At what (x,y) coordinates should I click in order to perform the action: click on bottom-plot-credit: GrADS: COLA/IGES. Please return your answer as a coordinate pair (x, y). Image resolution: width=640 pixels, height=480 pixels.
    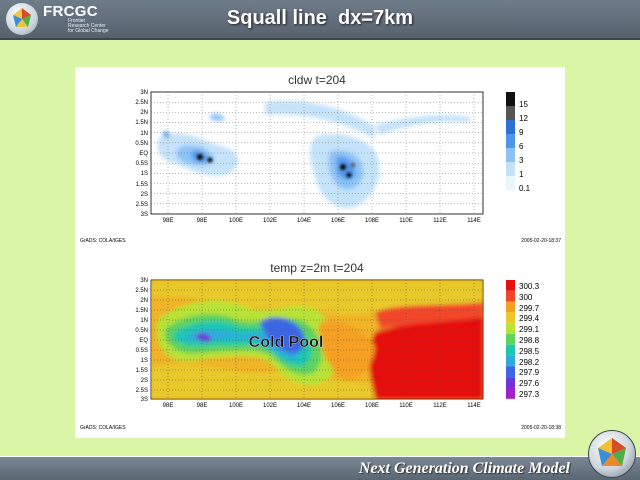
    Looking at the image, I should click on (103, 428).